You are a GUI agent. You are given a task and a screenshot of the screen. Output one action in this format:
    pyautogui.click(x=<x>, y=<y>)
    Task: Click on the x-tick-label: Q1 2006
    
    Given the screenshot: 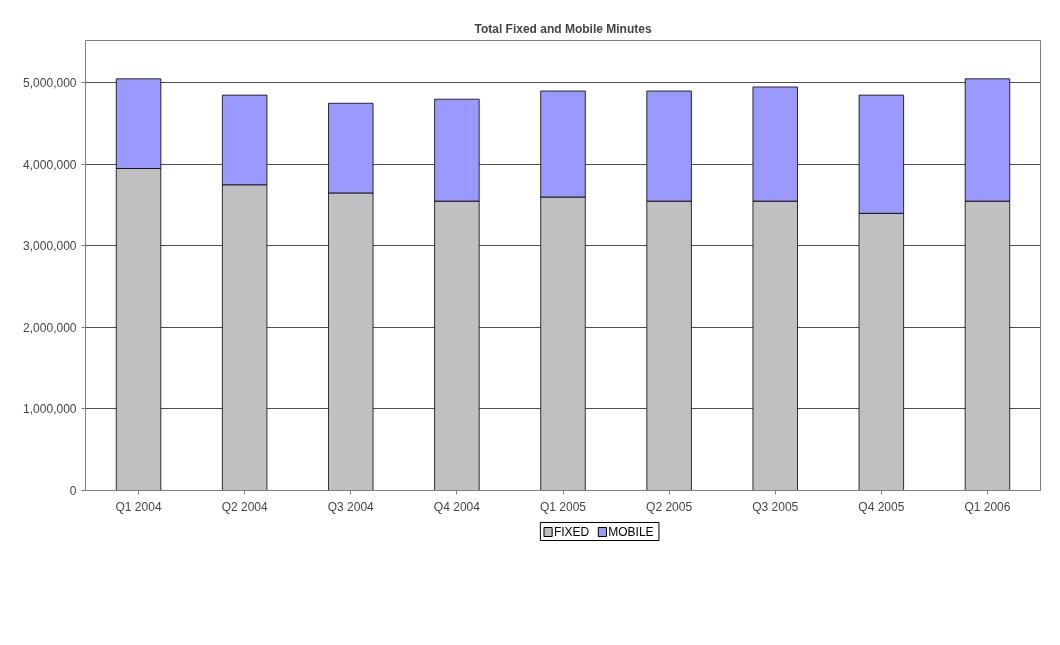 What is the action you would take?
    pyautogui.click(x=987, y=506)
    